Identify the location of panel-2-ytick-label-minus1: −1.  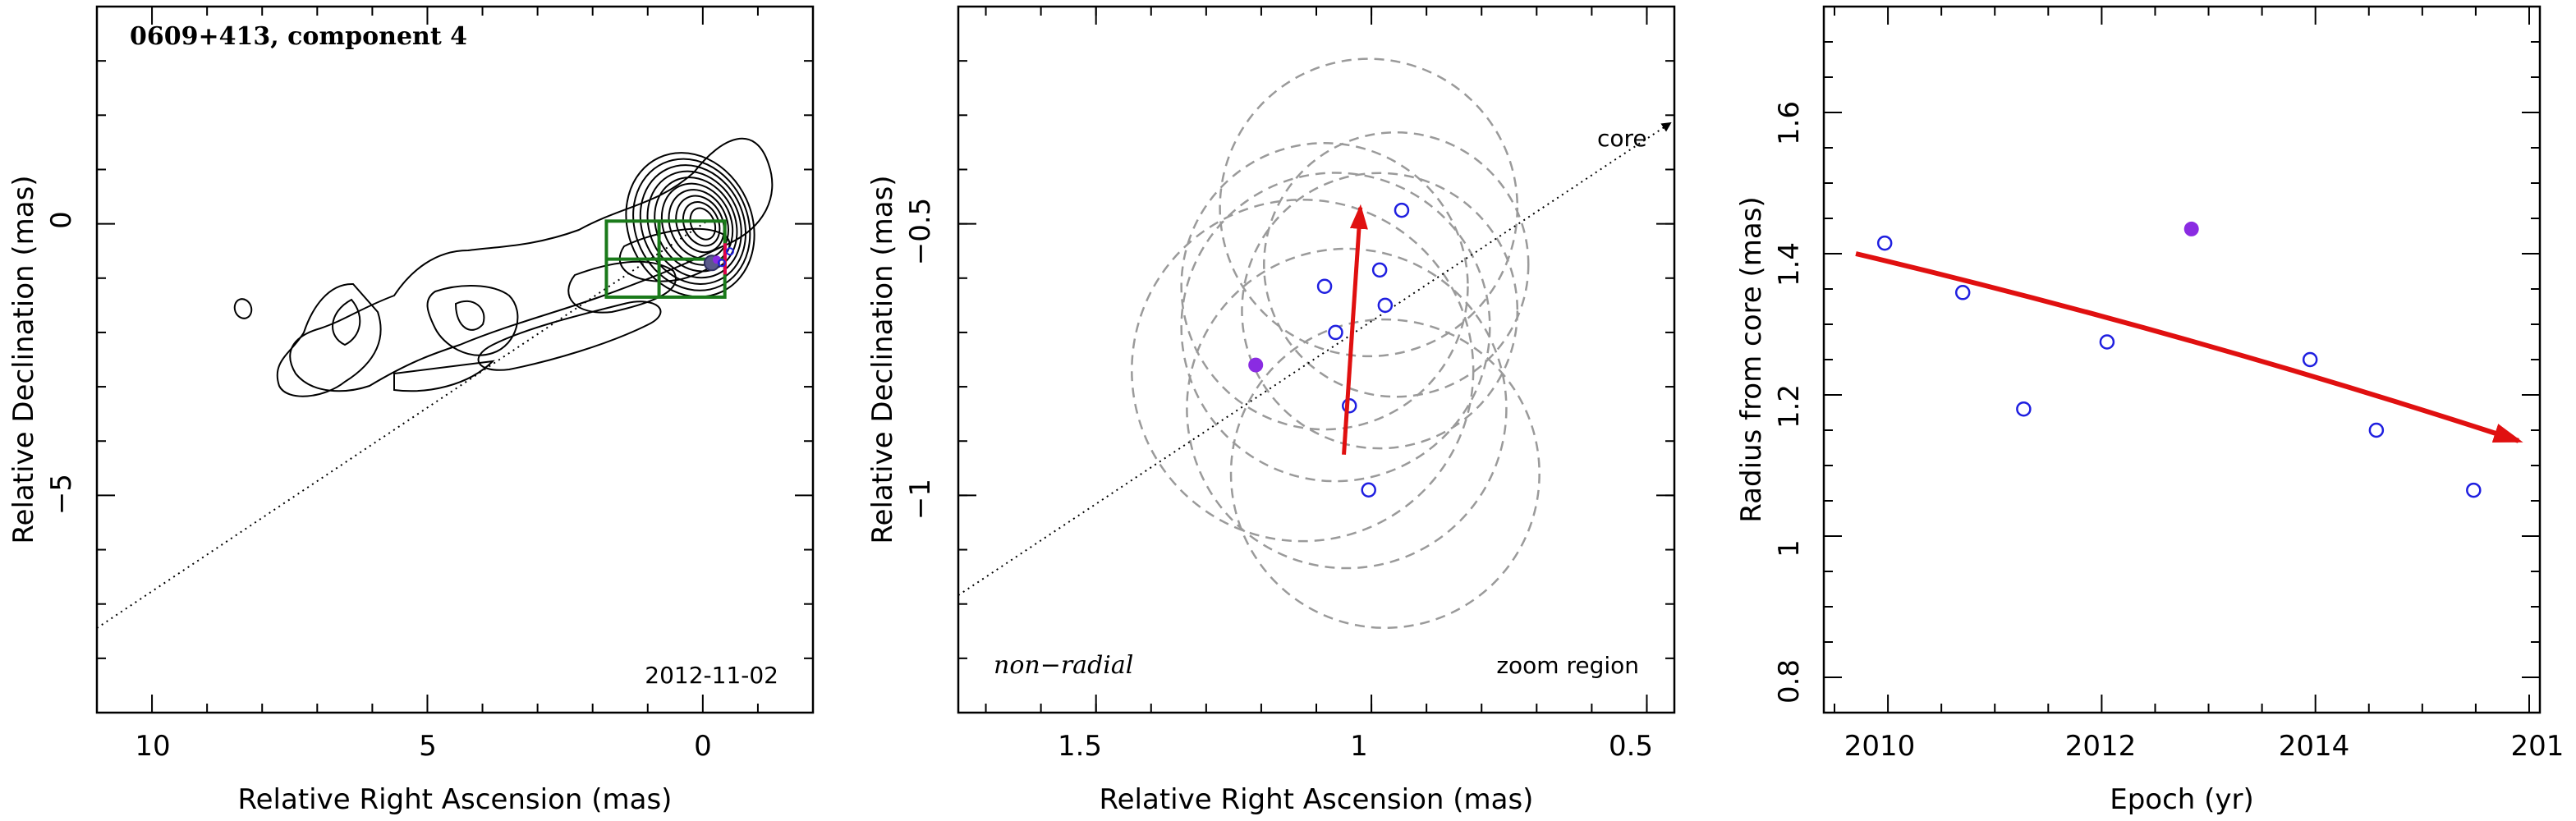
(920, 499).